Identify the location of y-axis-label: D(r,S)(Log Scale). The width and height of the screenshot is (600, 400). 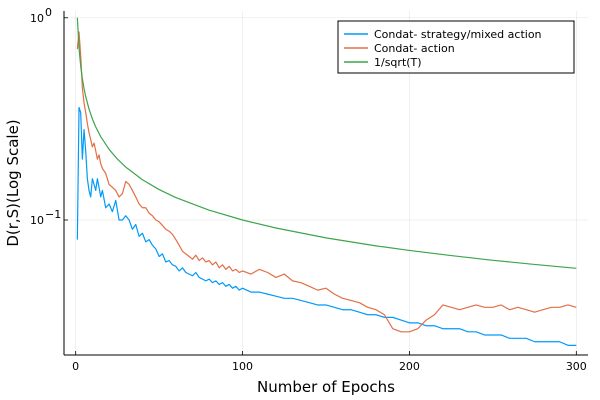
(13, 182).